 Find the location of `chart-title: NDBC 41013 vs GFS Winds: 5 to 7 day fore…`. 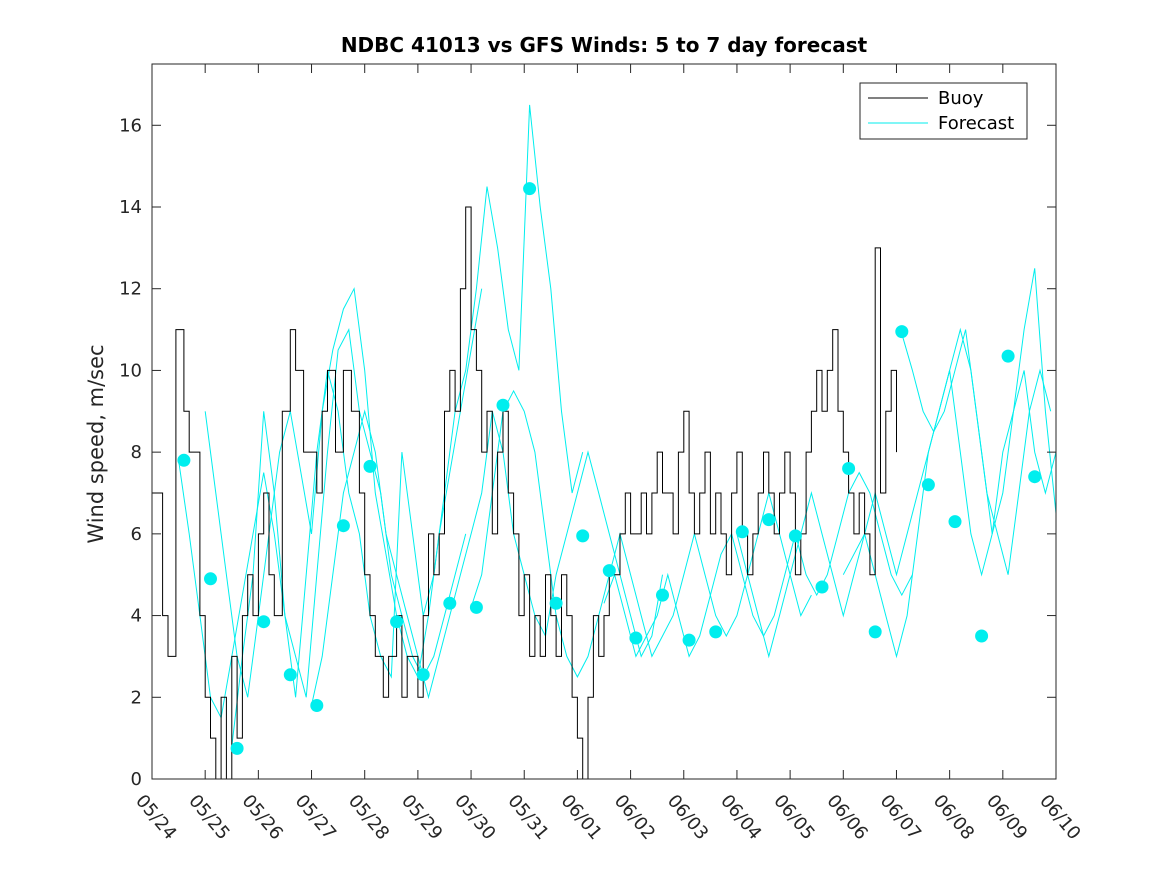

chart-title: NDBC 41013 vs GFS Winds: 5 to 7 day fore… is located at coordinates (604, 45).